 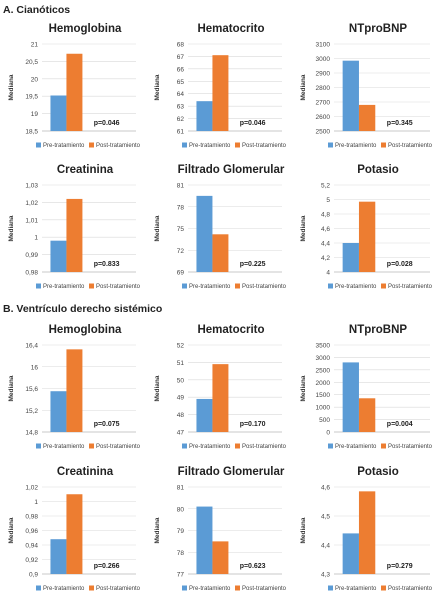 I want to click on section-b-title: B. Ventrículo derecho sistémico, so click(x=83, y=309).